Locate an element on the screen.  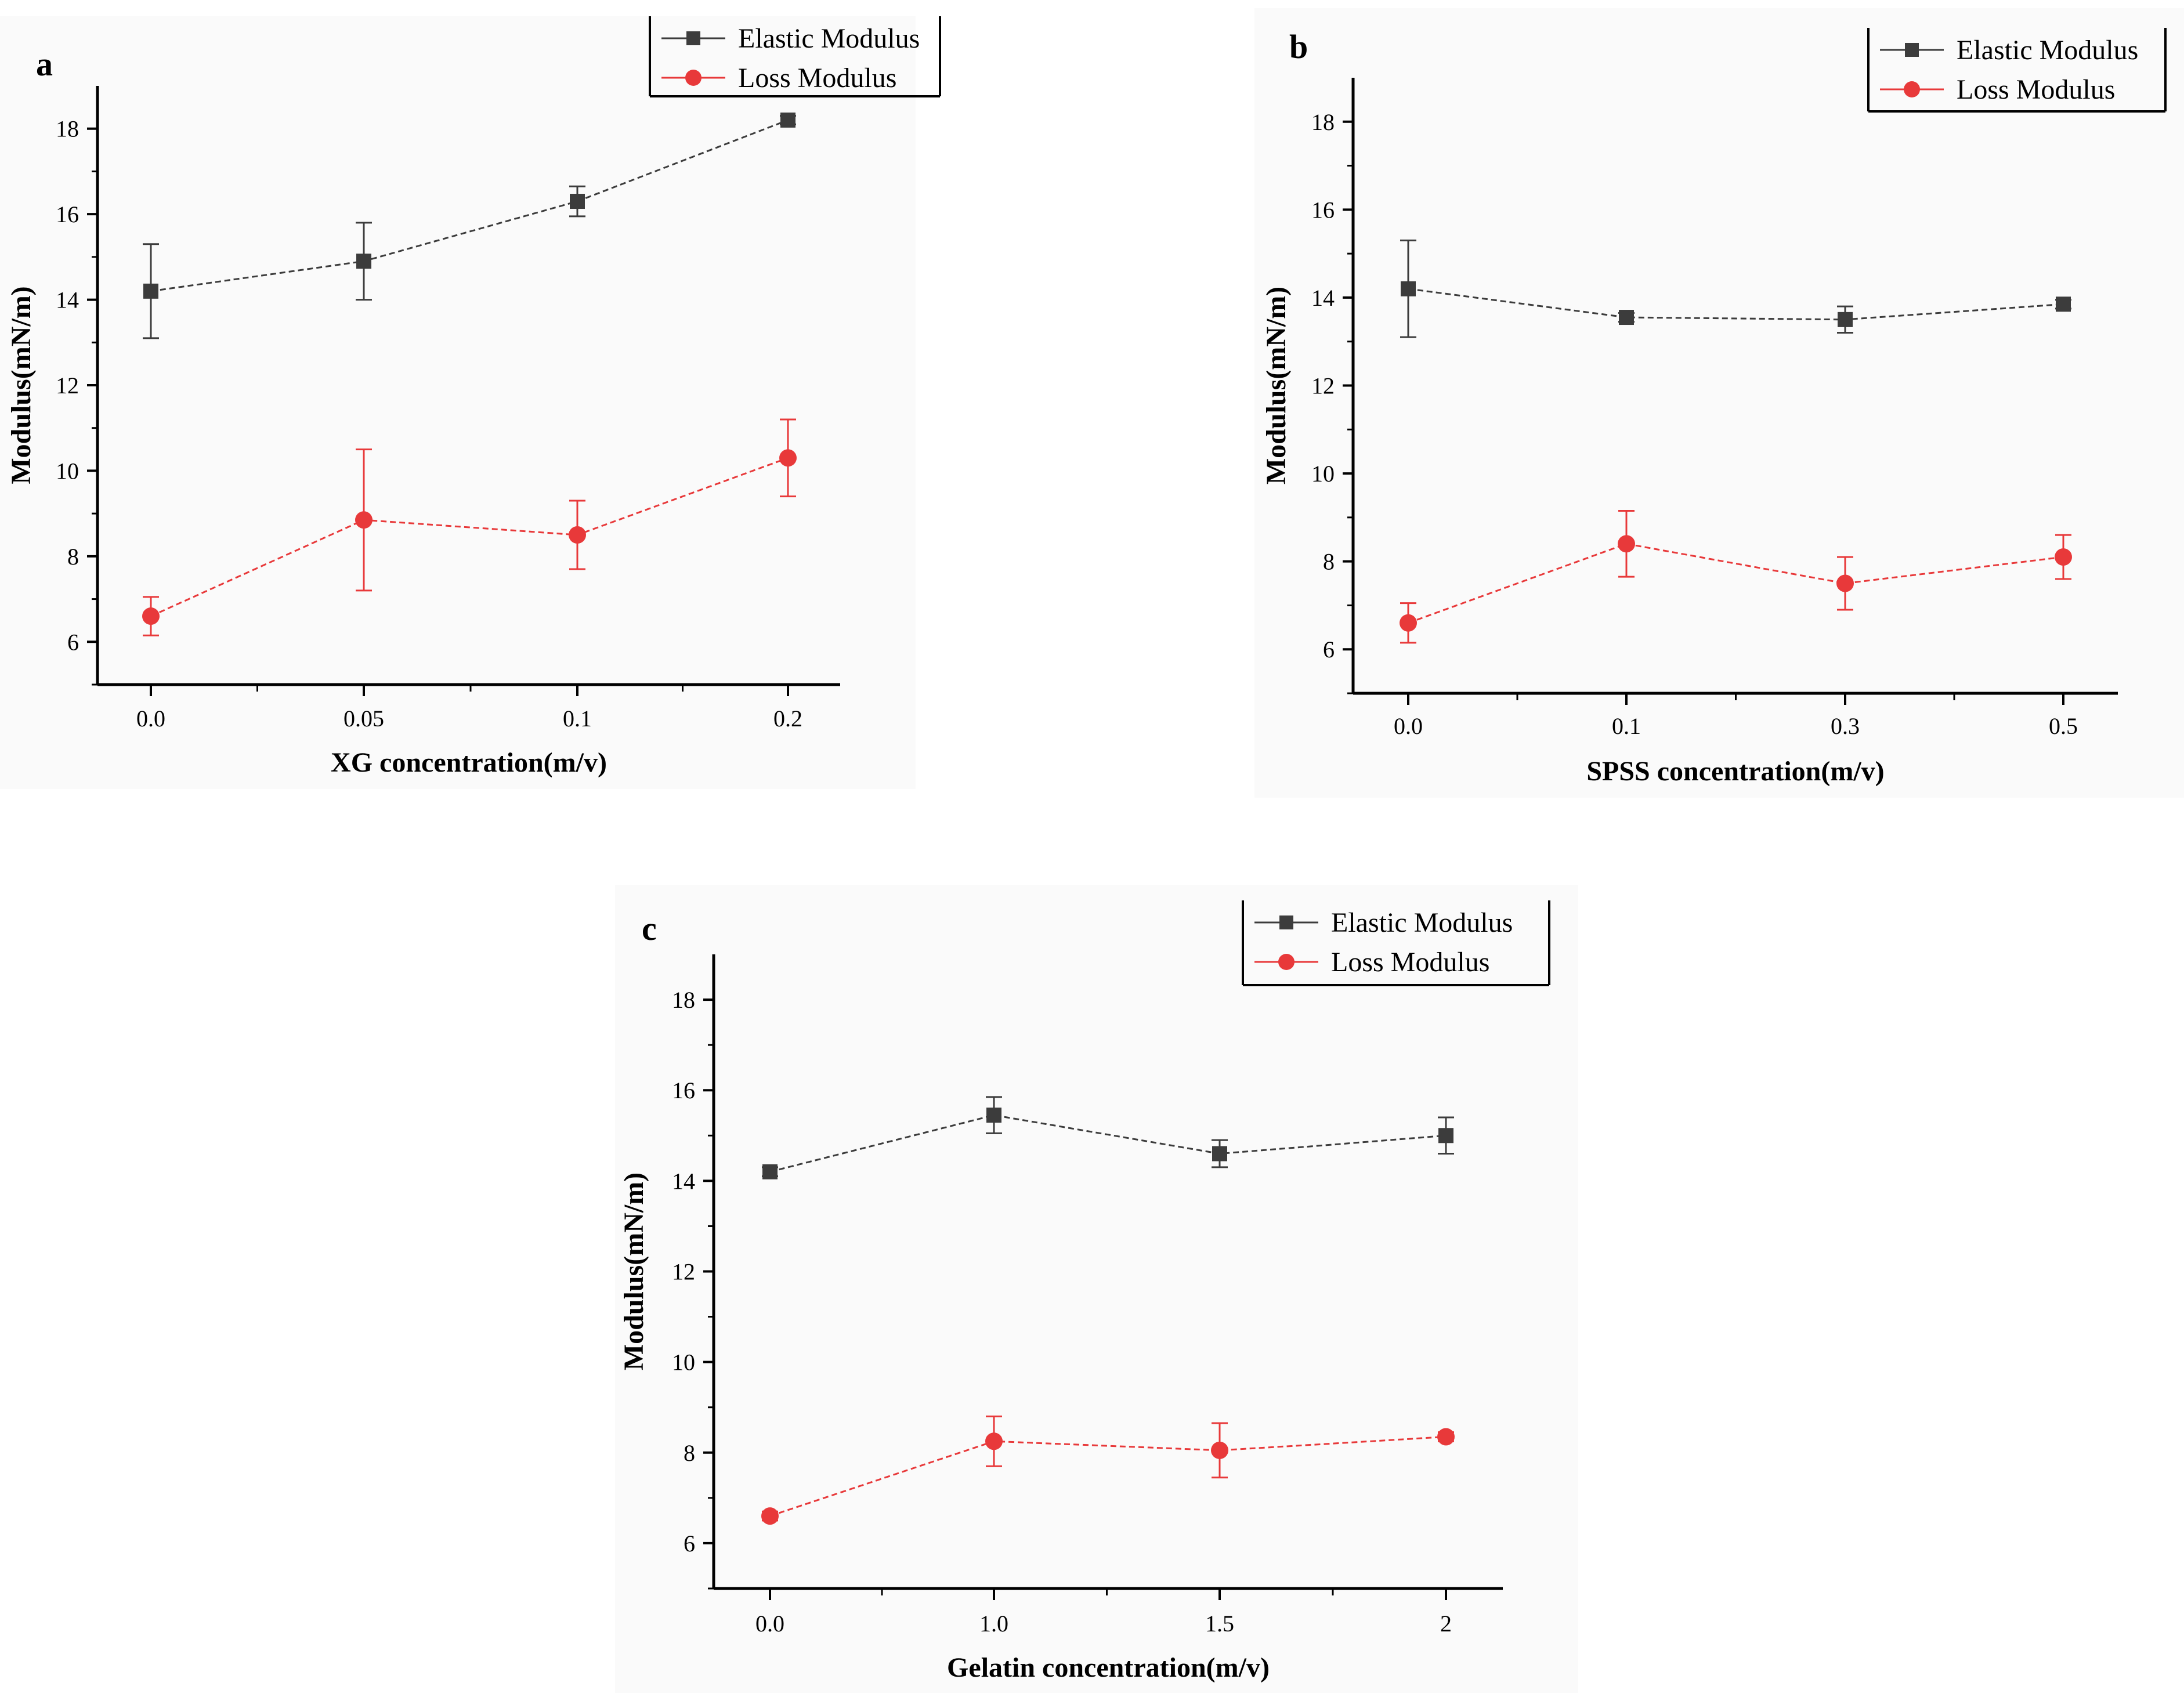
x-axis-label: SPSS concentration(m/v) is located at coordinates (1735, 771).